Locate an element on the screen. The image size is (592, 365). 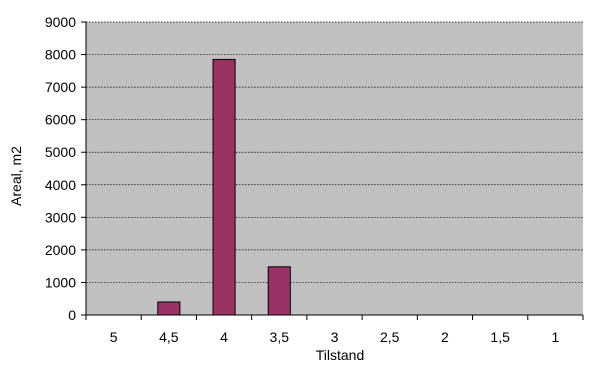
y-tick-label: 7000 is located at coordinates (60, 87).